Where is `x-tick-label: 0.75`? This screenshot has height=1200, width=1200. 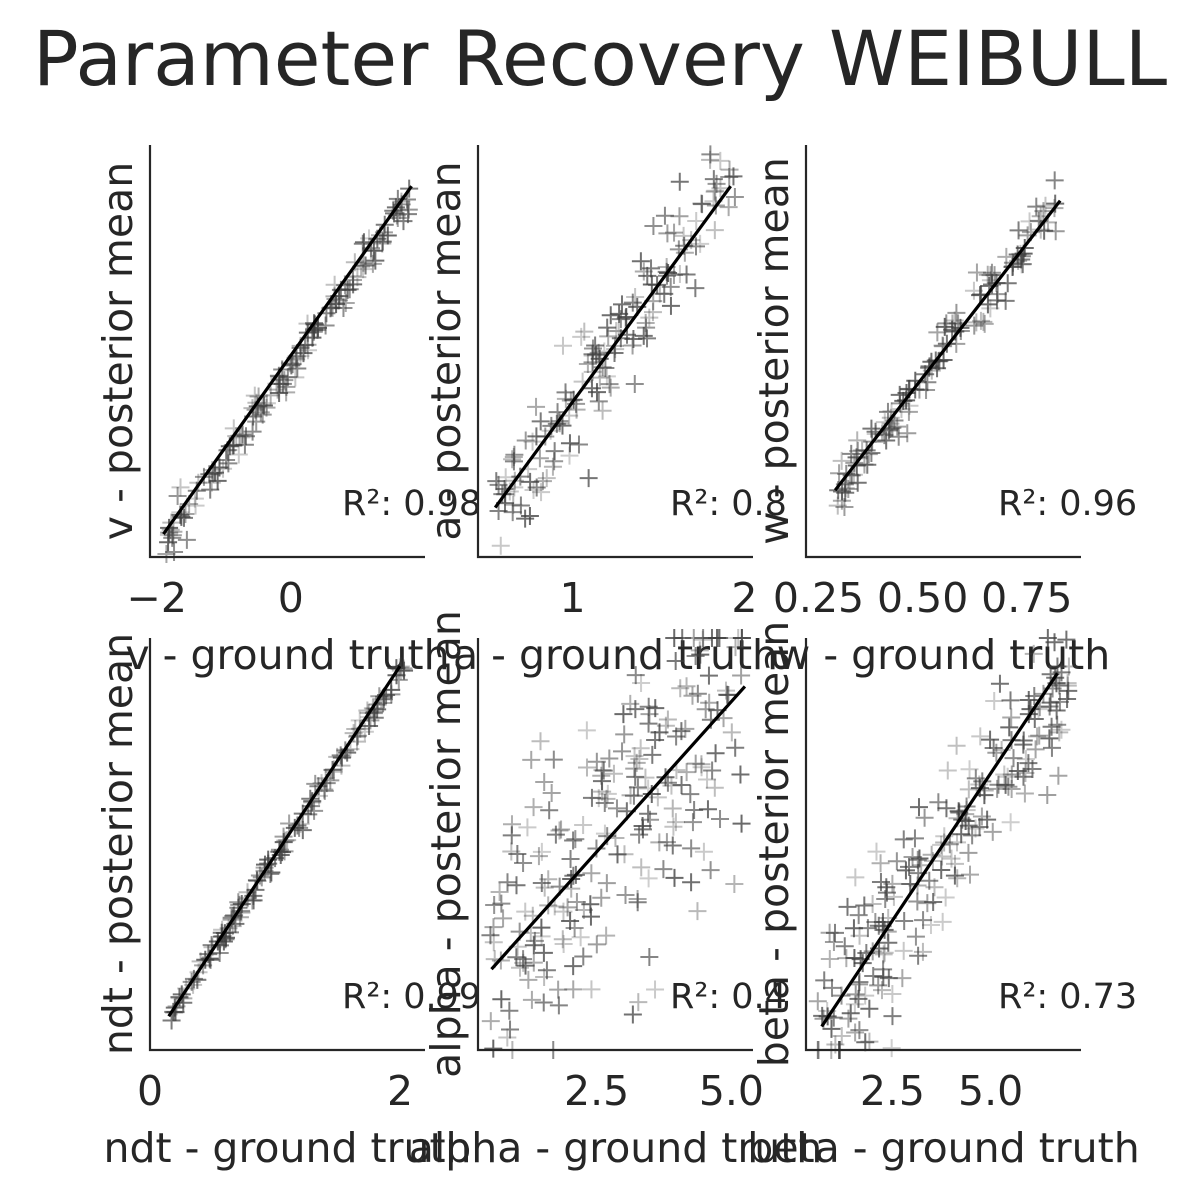
x-tick-label: 0.75 is located at coordinates (1026, 598).